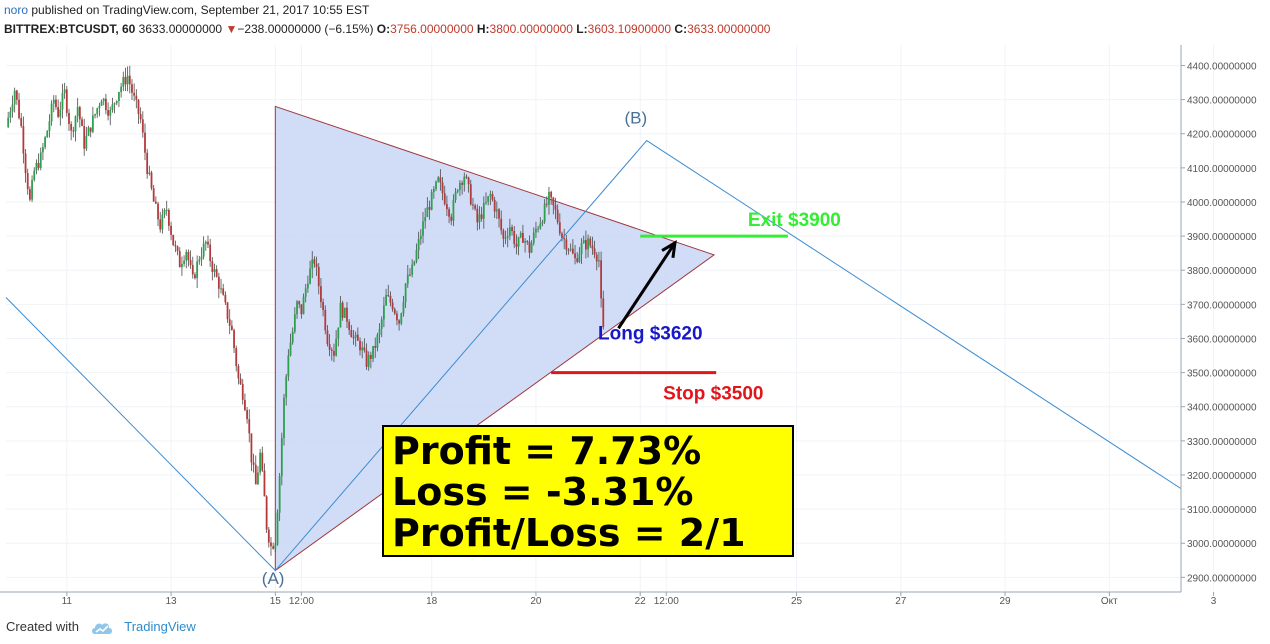 The width and height of the screenshot is (1270, 644). What do you see at coordinates (1222, 510) in the screenshot?
I see `y-tick-label: 3100.00000000` at bounding box center [1222, 510].